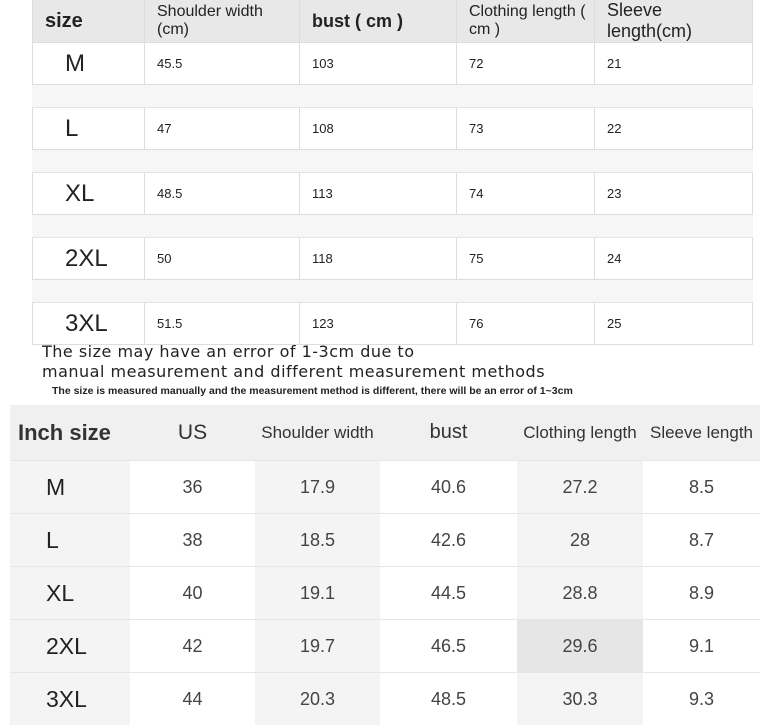 The height and width of the screenshot is (725, 780). I want to click on table-row: XL 48.5 113 74 23, so click(392, 194).